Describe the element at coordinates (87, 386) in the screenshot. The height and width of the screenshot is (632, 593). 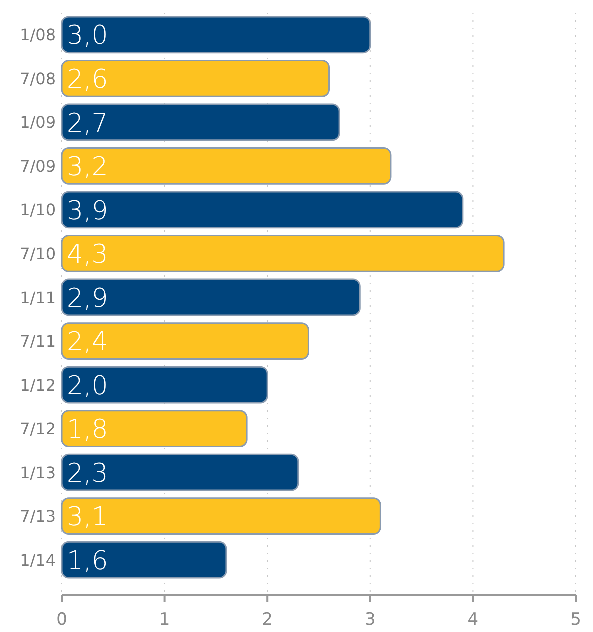
I see `data-label: 2,0` at that location.